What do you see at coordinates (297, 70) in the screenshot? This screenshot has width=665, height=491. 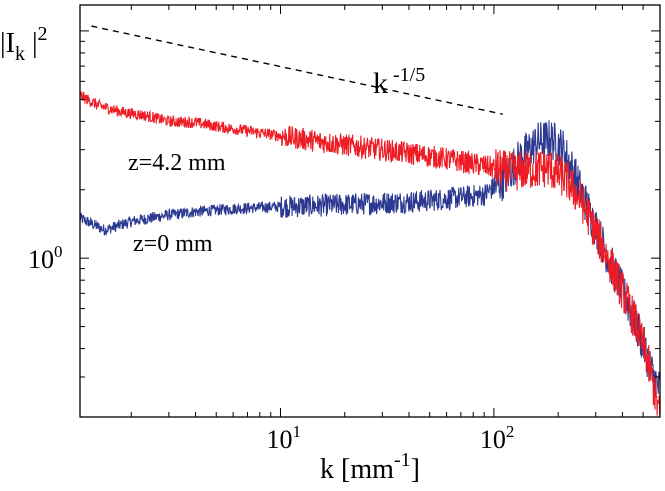 I see `reference-slope-line` at bounding box center [297, 70].